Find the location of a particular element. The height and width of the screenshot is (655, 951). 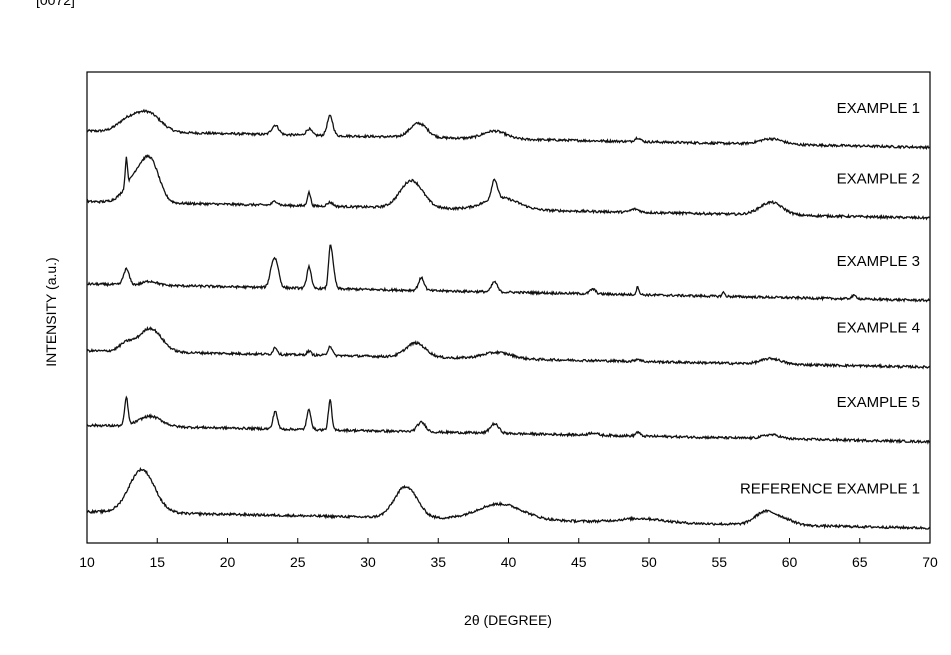

x-tick-label: 55 is located at coordinates (719, 562).